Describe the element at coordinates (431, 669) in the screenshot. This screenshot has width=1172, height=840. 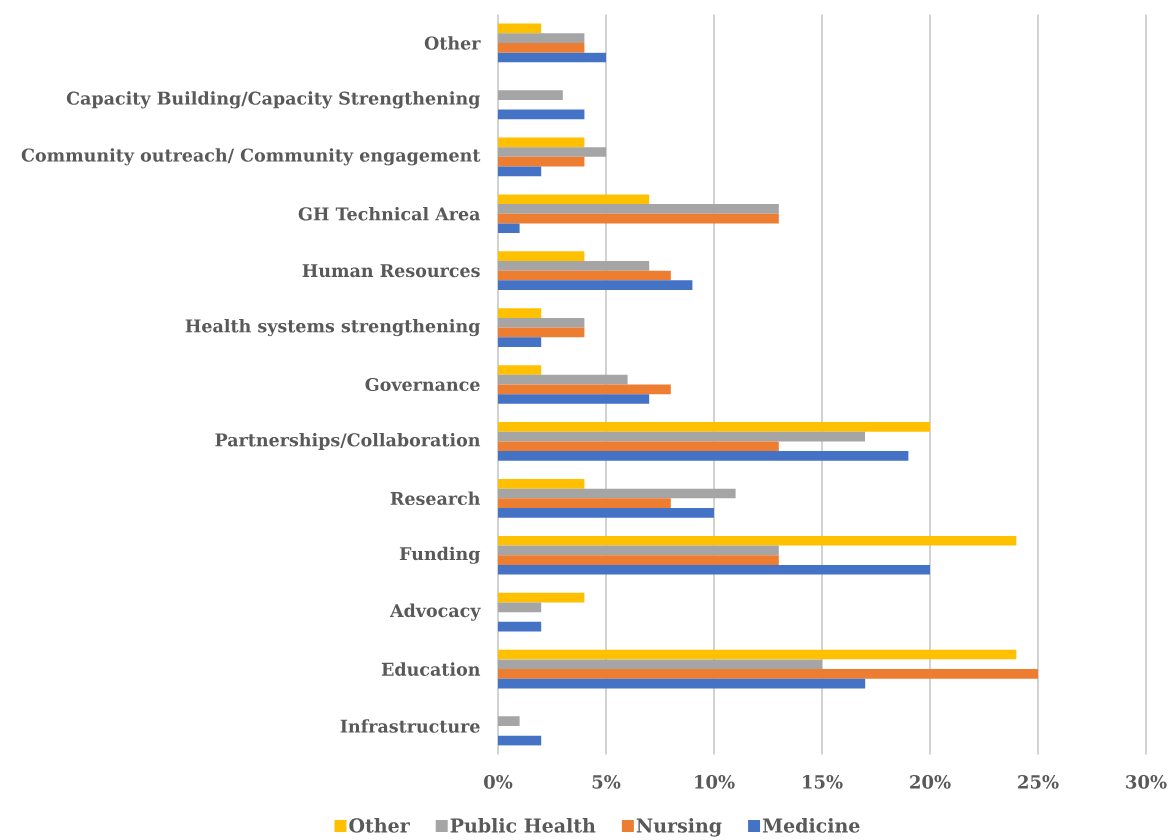
I see `y-tick-label: Education` at that location.